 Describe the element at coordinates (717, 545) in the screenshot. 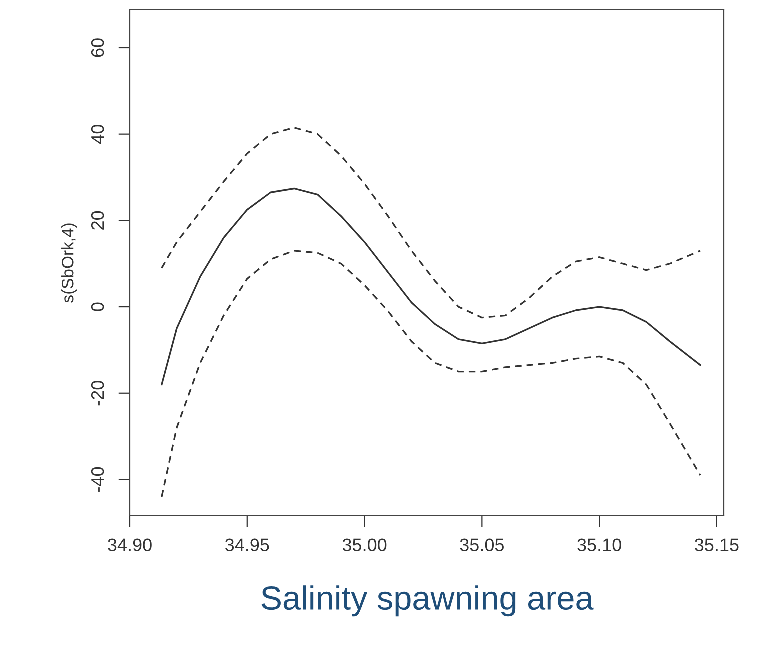

I see `x-tick-label: 35.15` at that location.